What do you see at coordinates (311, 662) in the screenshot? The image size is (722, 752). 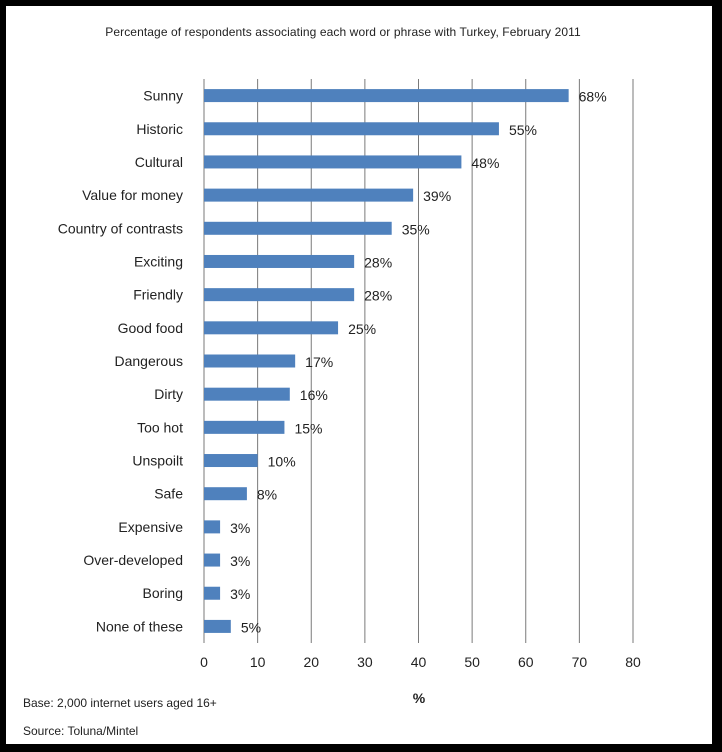 I see `x-tick-label: 20` at bounding box center [311, 662].